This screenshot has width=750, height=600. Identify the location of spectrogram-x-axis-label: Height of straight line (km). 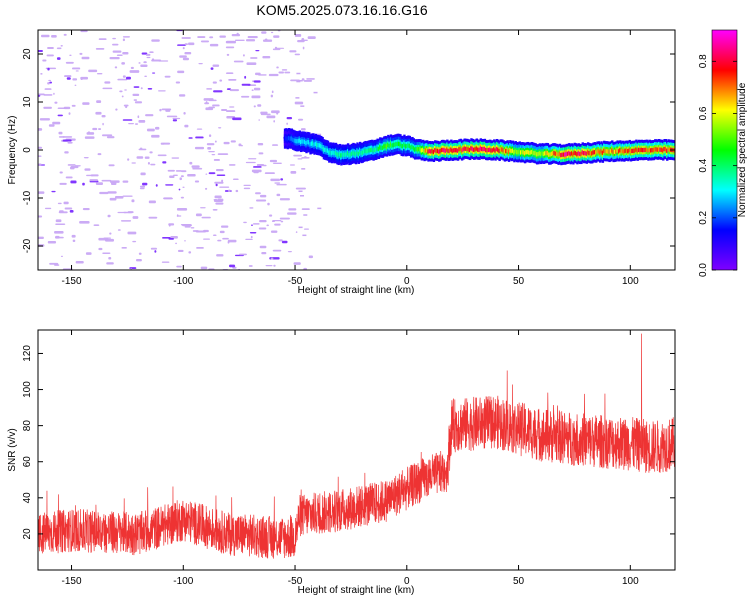
(356, 290).